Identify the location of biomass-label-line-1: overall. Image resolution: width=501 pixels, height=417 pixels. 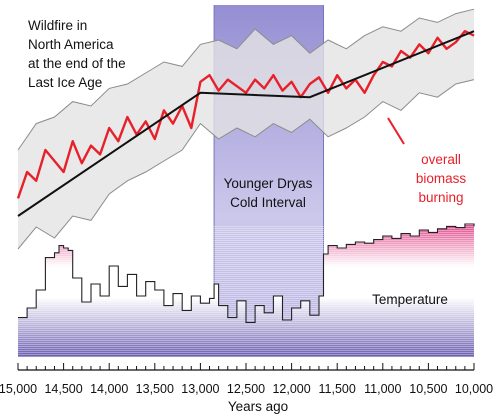
(441, 159).